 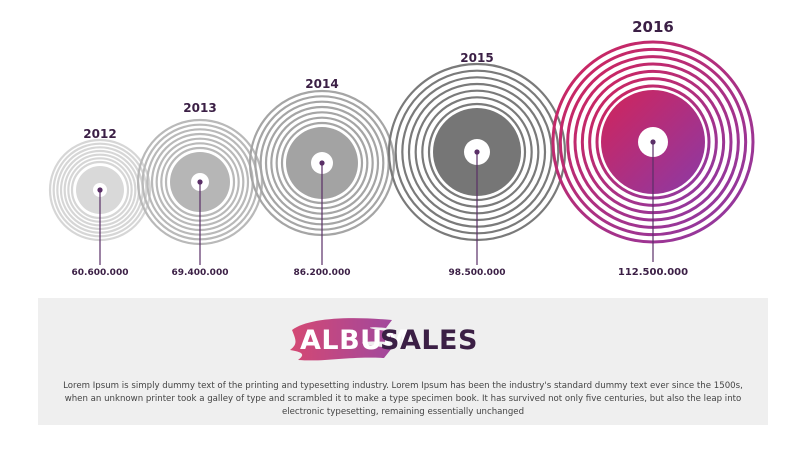 I want to click on record-2013: 2013 69.400.000, so click(x=200, y=189).